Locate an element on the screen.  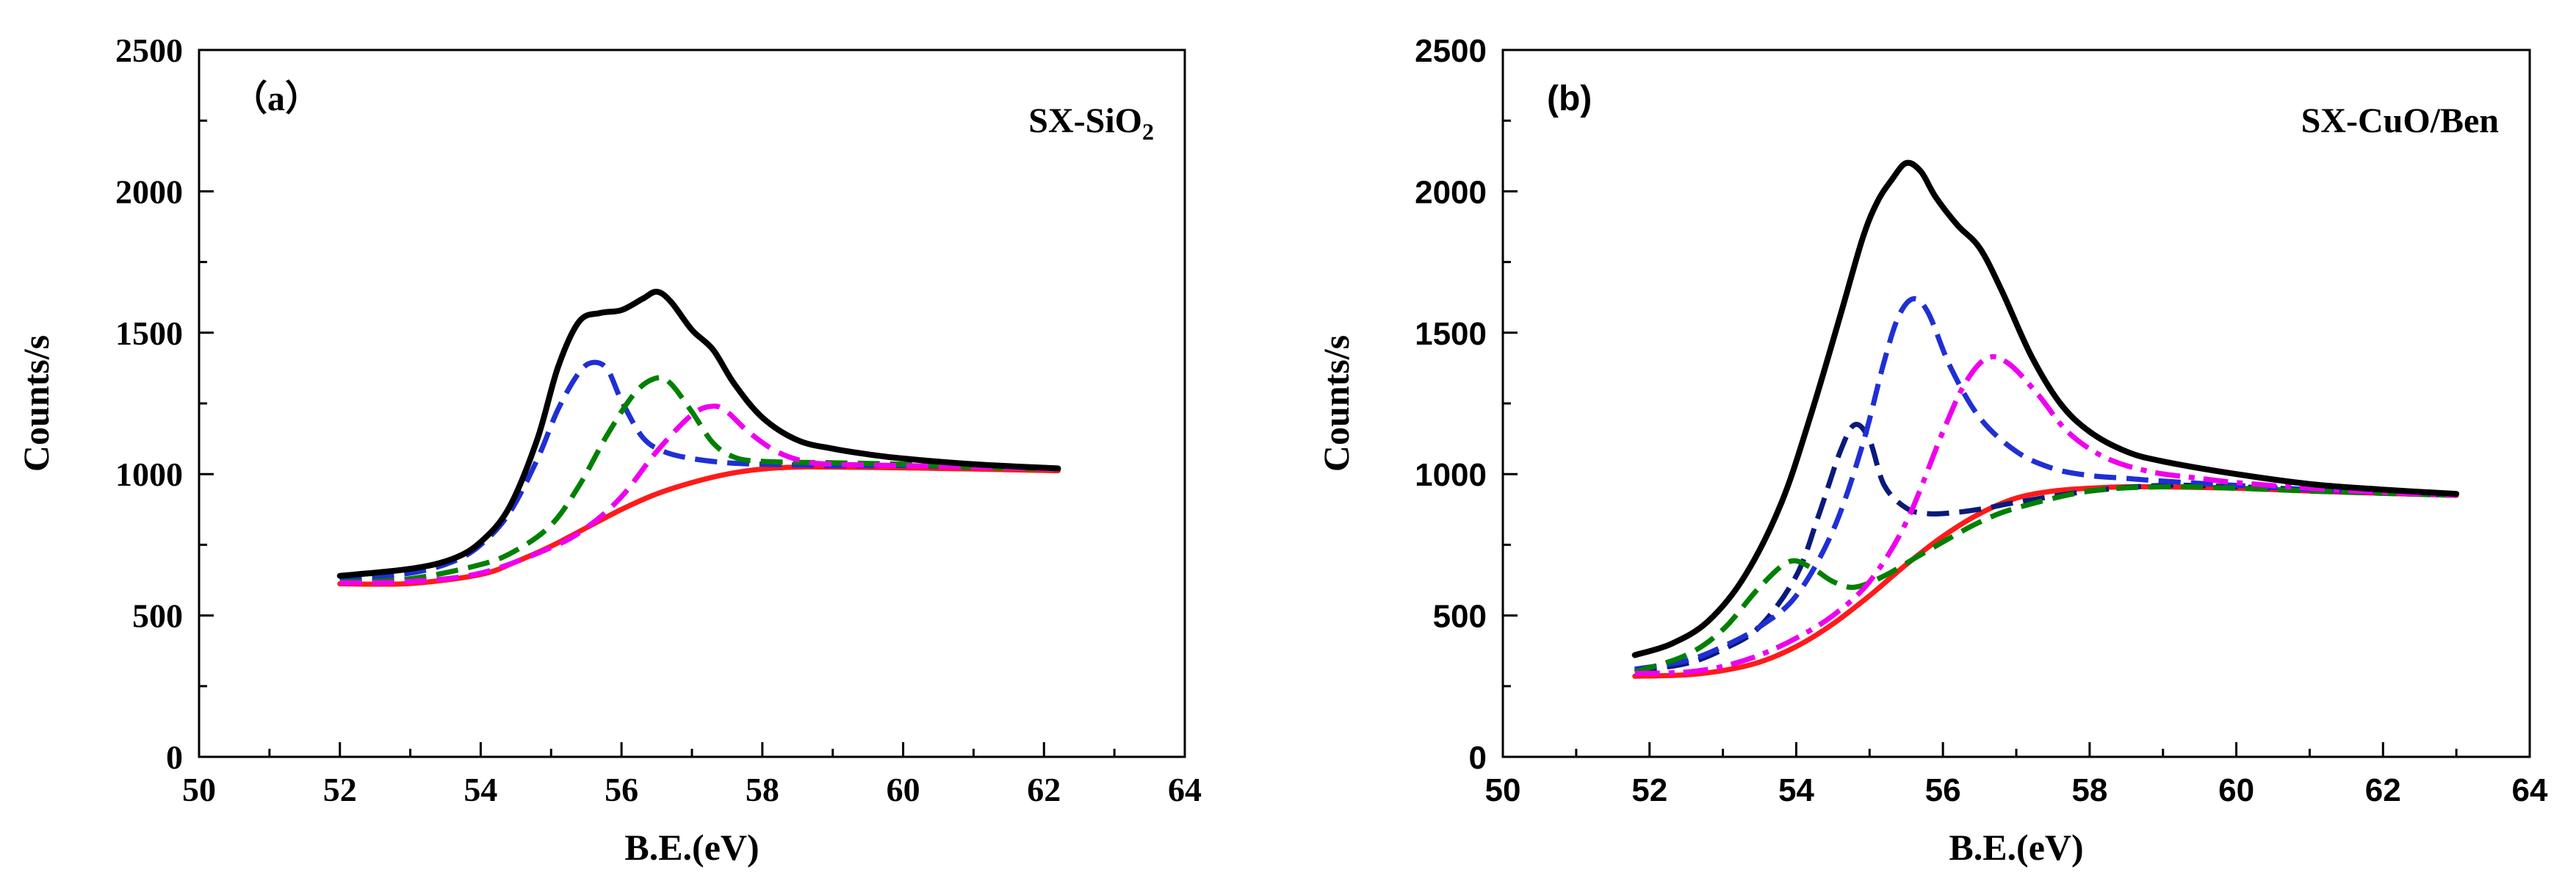
series-line-peak-2-green is located at coordinates (2046, 580).